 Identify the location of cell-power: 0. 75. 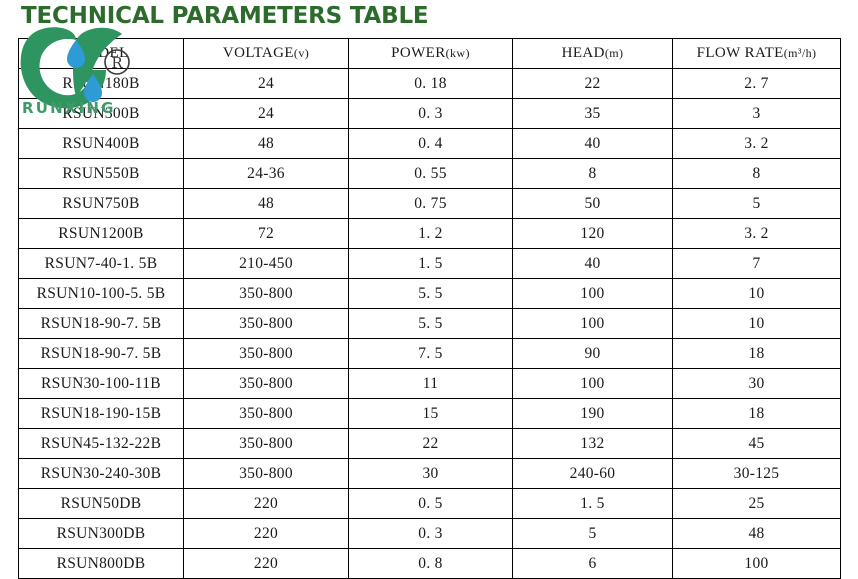
(430, 203).